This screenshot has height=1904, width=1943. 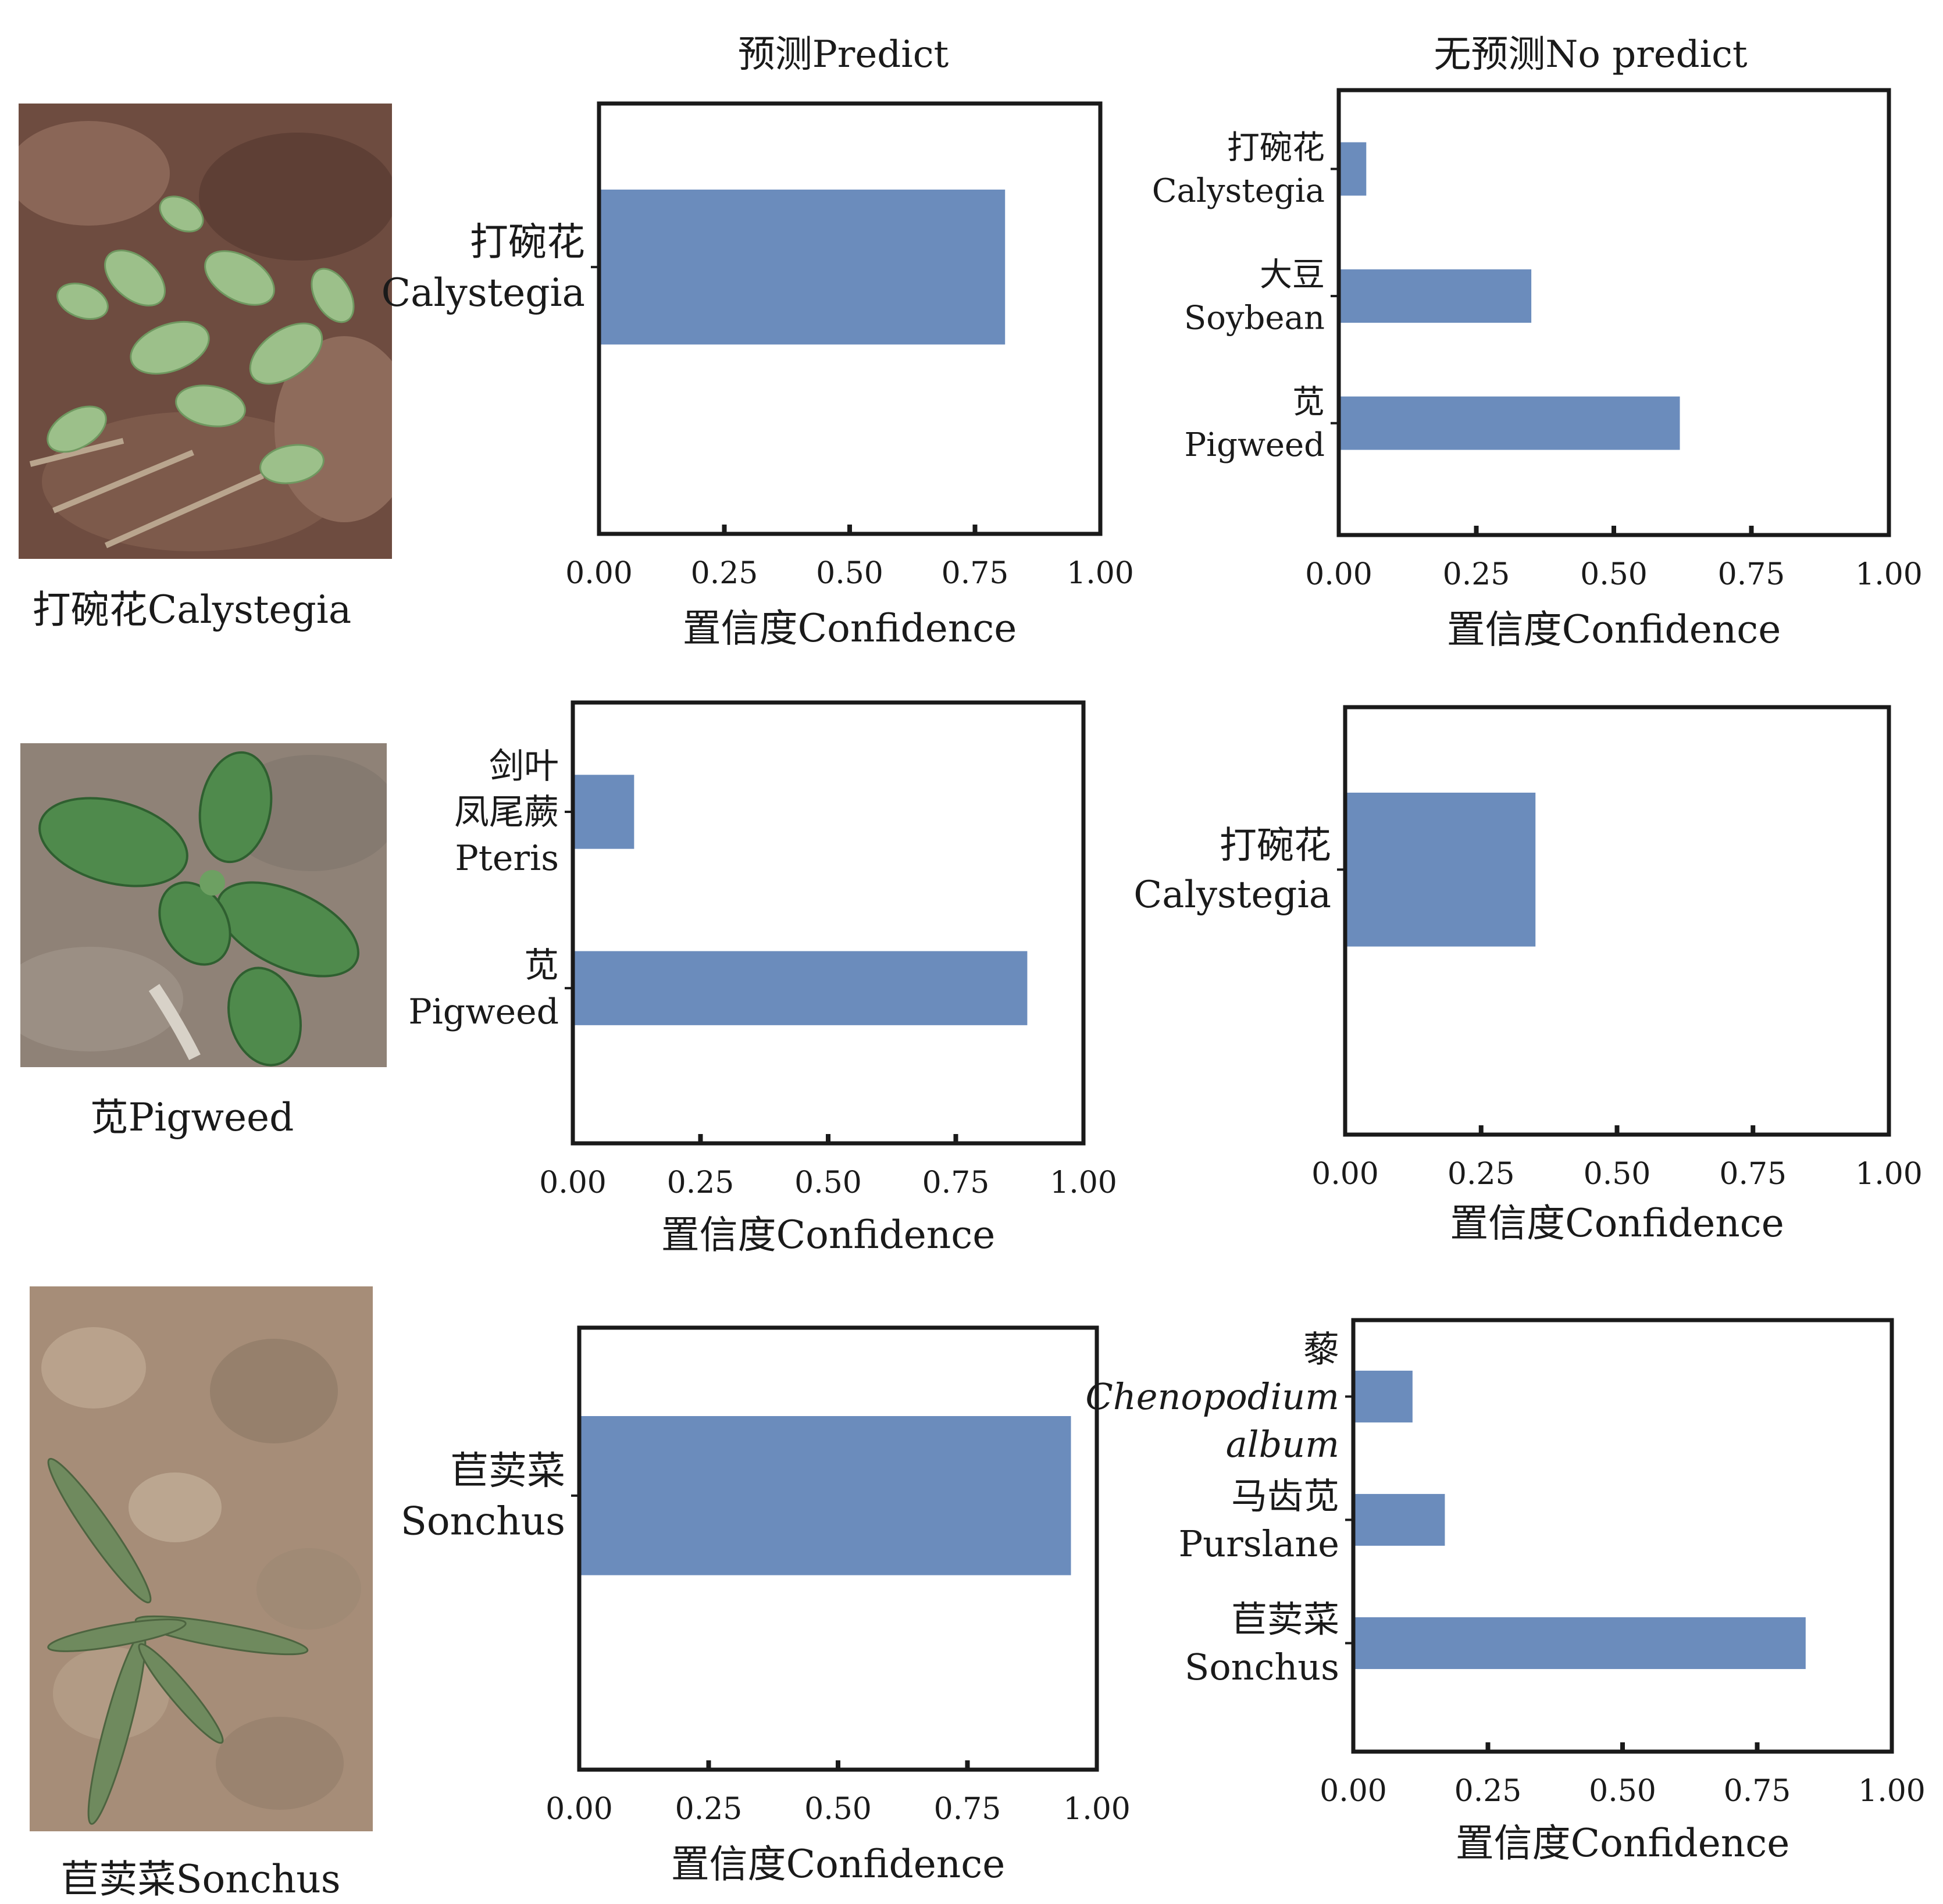 I want to click on calystegia-caption: 打碗花Calystegia, so click(x=192, y=610).